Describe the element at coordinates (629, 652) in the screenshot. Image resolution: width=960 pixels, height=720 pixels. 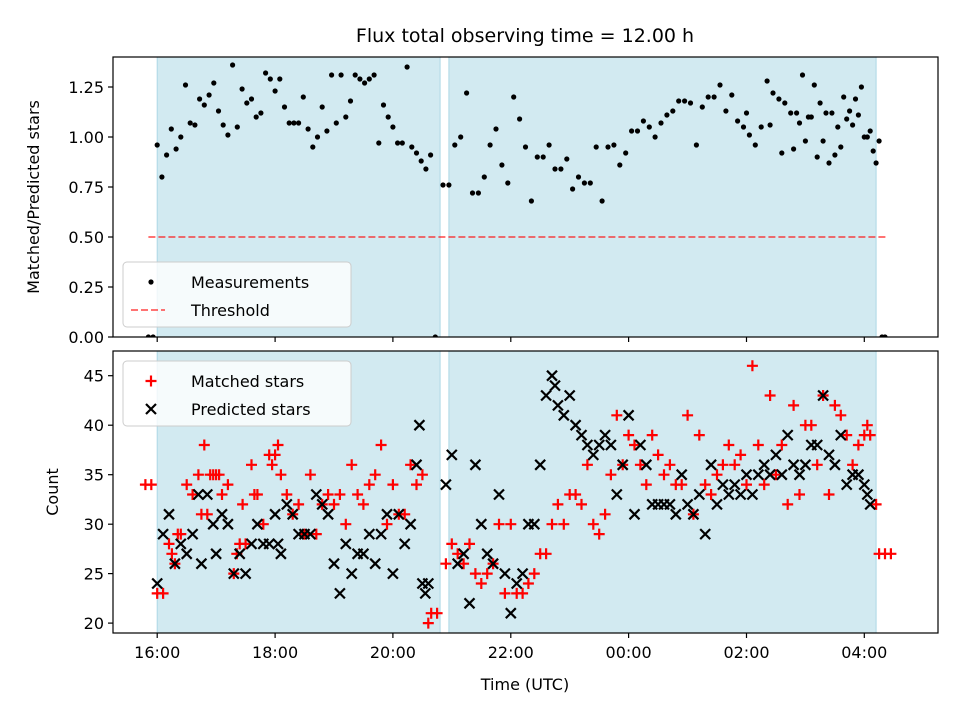
I see `x-tick-label: 00:00` at that location.